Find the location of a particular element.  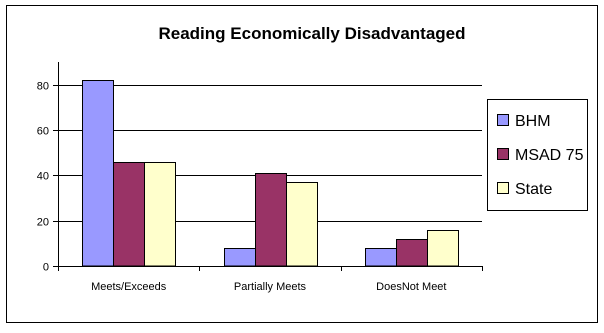

legend-label: BHM is located at coordinates (533, 121).